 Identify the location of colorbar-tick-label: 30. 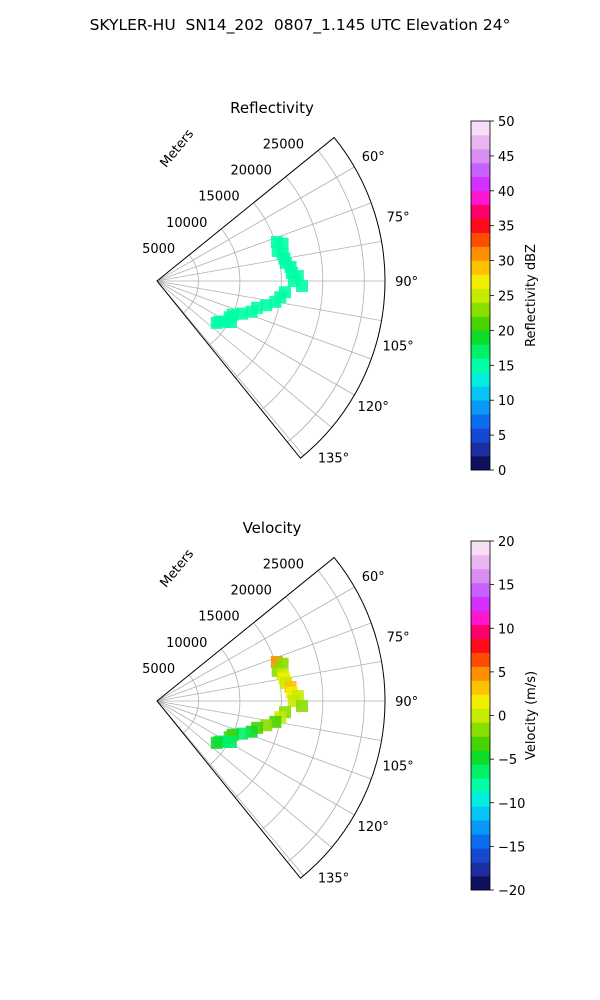
(506, 262).